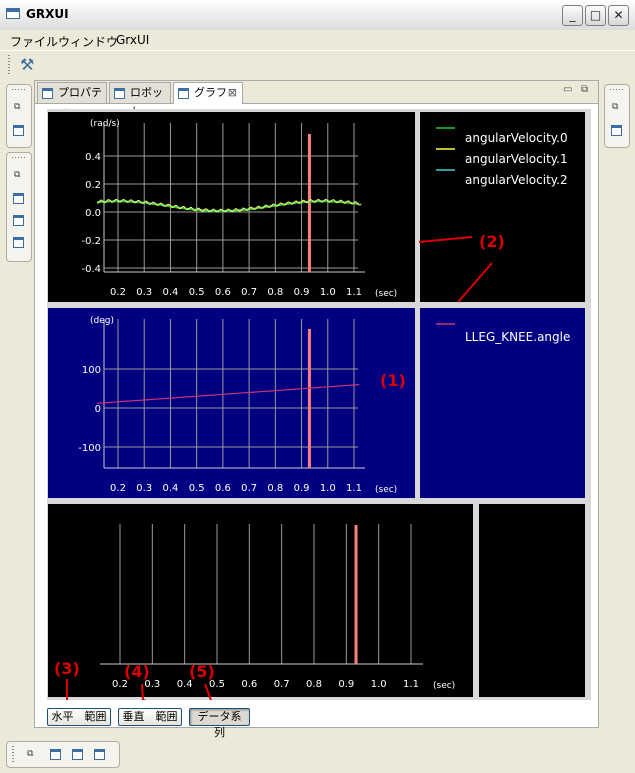  I want to click on legend-label: angularVelocity.0, so click(516, 138).